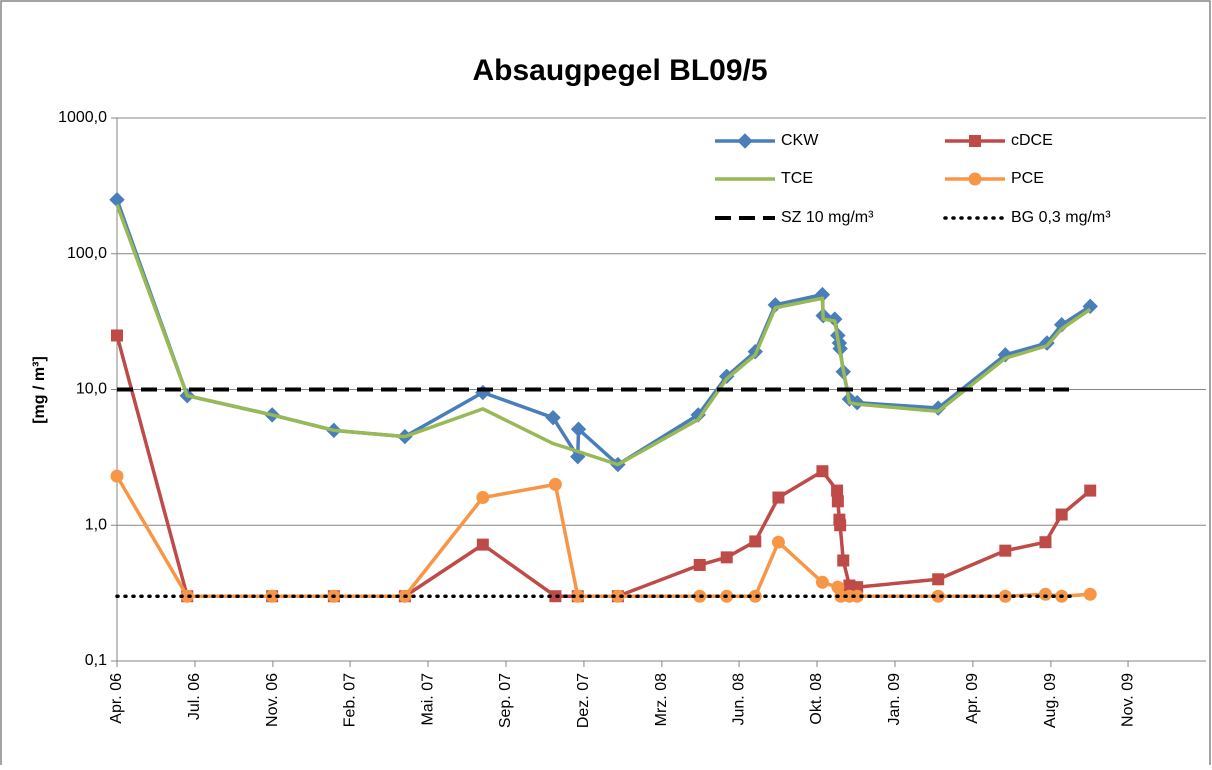  Describe the element at coordinates (116, 698) in the screenshot. I see `x-tick-label: Apr. 06` at that location.